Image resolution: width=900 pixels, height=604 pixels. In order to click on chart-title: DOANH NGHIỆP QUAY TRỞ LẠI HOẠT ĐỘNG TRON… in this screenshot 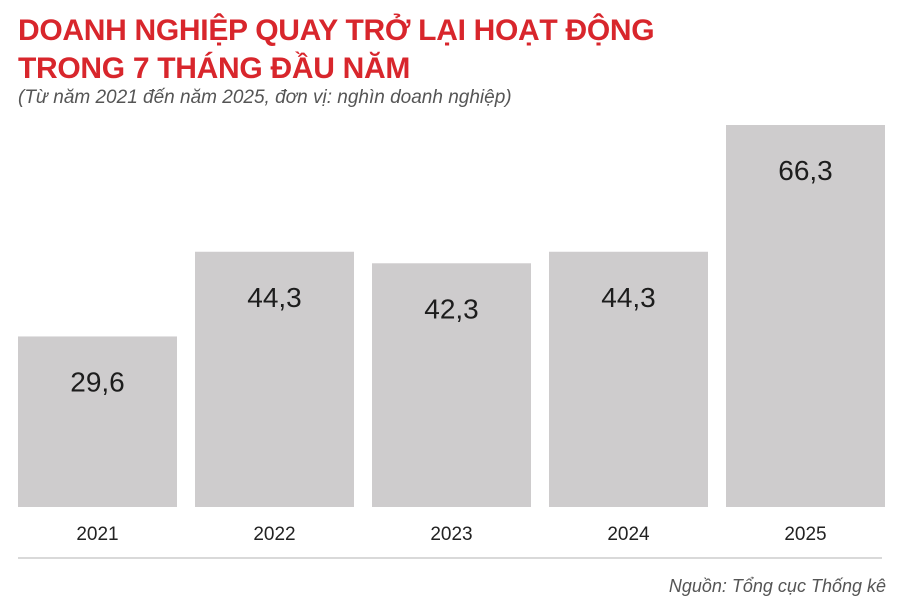, I will do `click(448, 50)`.